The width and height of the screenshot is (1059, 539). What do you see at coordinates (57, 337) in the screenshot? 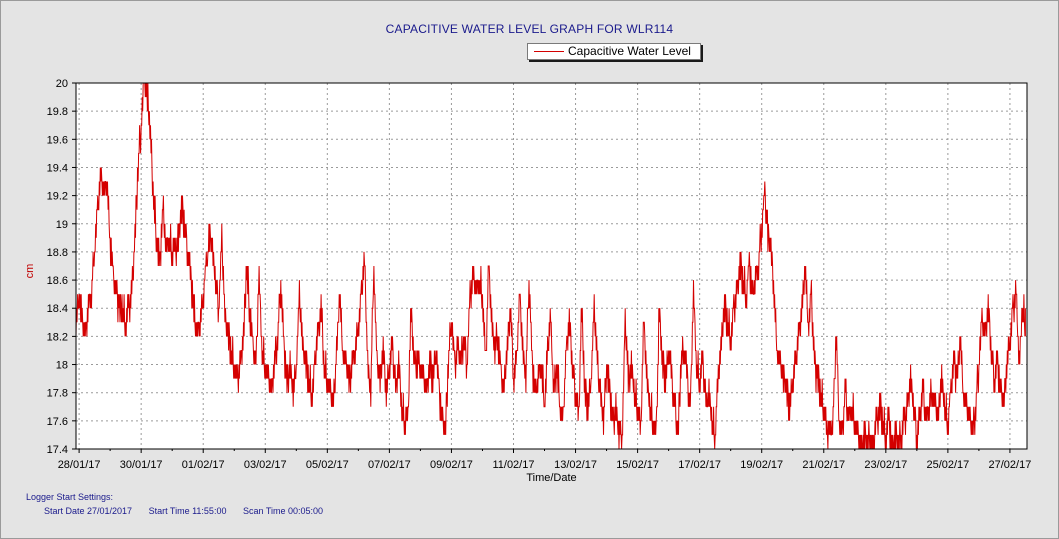
I see `y-tick-label: 18.2` at bounding box center [57, 337].